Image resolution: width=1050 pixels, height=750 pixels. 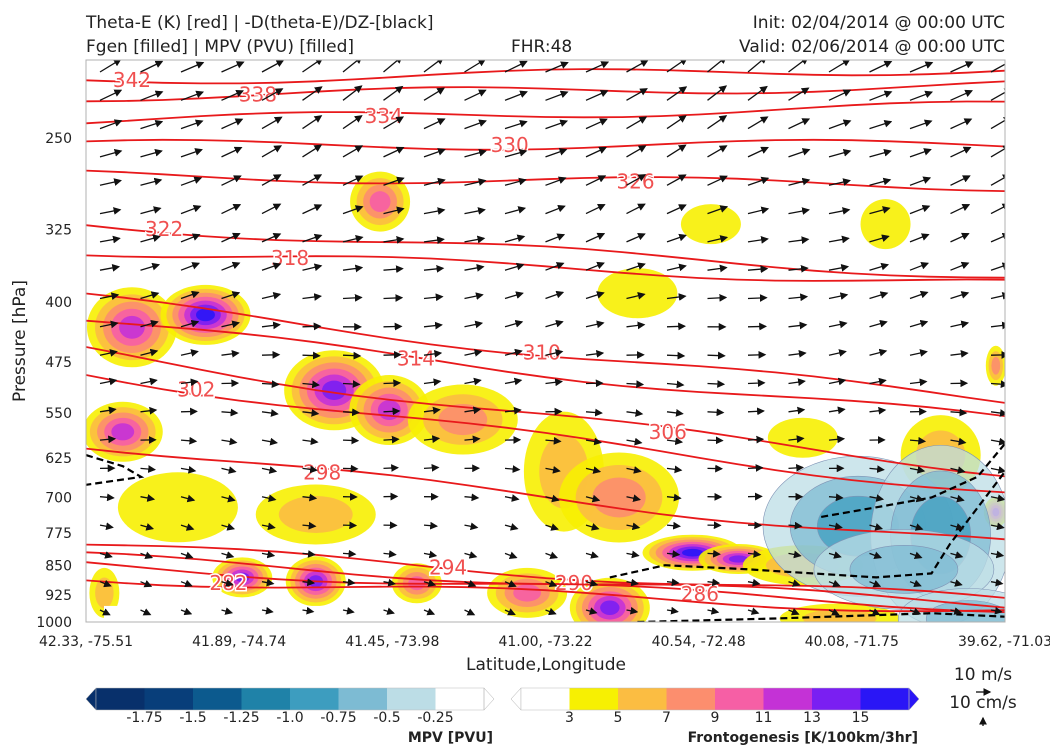 I want to click on mpv-colorbar-tick-label: -0.75, so click(x=338, y=718).